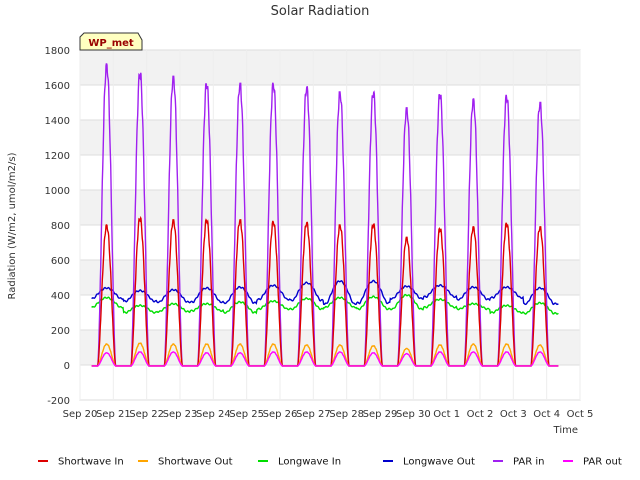 The width and height of the screenshot is (640, 480). Describe the element at coordinates (446, 414) in the screenshot. I see `x-tick-label: Oct 1` at that location.